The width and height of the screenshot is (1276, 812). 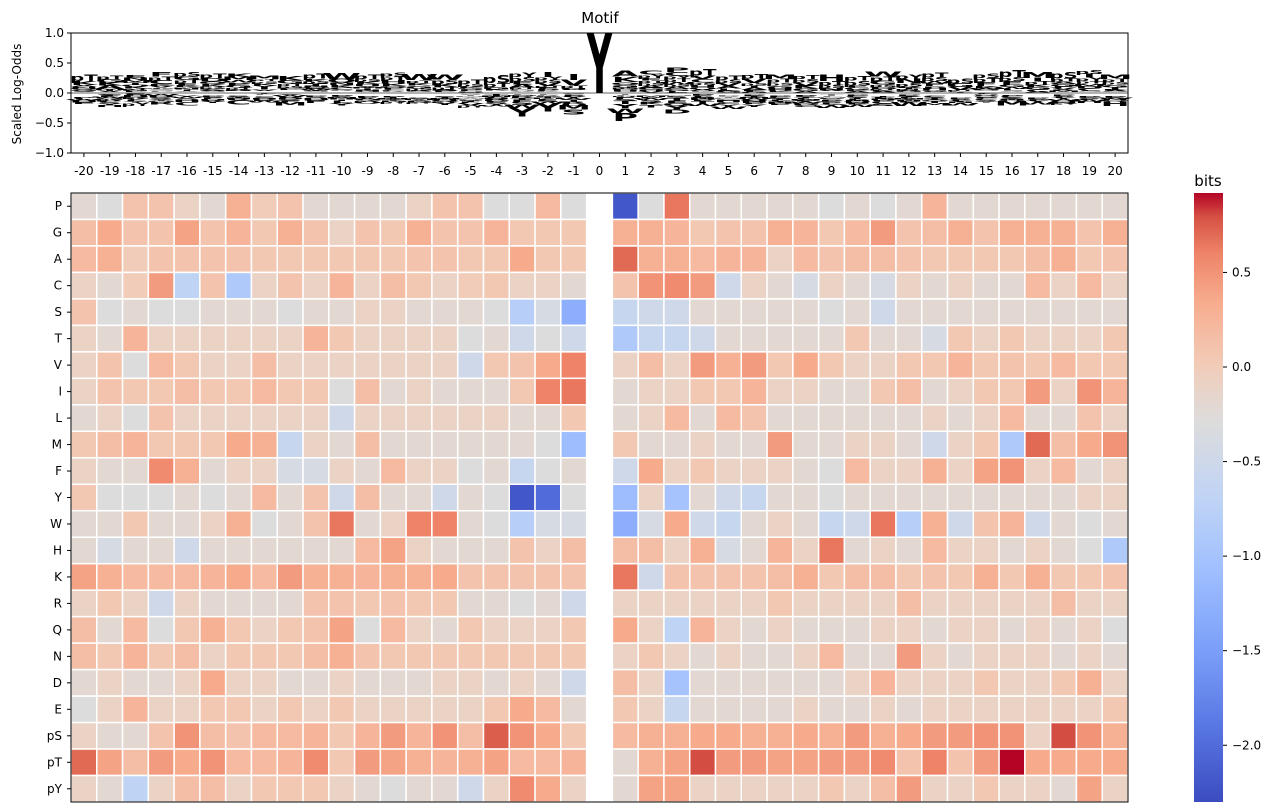 What do you see at coordinates (625, 90) in the screenshot?
I see `logo-letter: D` at bounding box center [625, 90].